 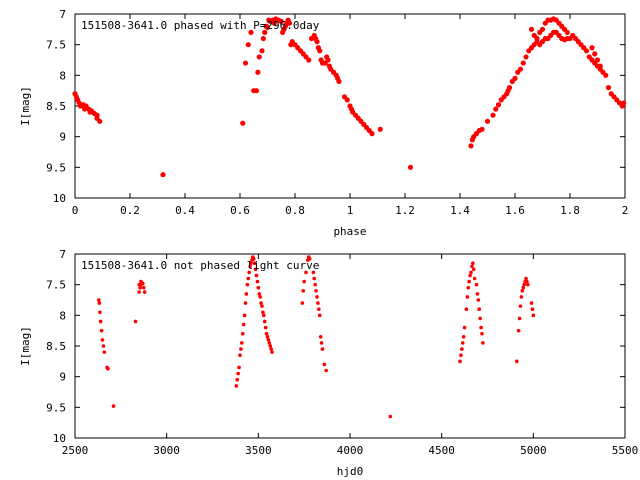 What do you see at coordinates (62, 137) in the screenshot?
I see `y-tick-label: 9` at bounding box center [62, 137].